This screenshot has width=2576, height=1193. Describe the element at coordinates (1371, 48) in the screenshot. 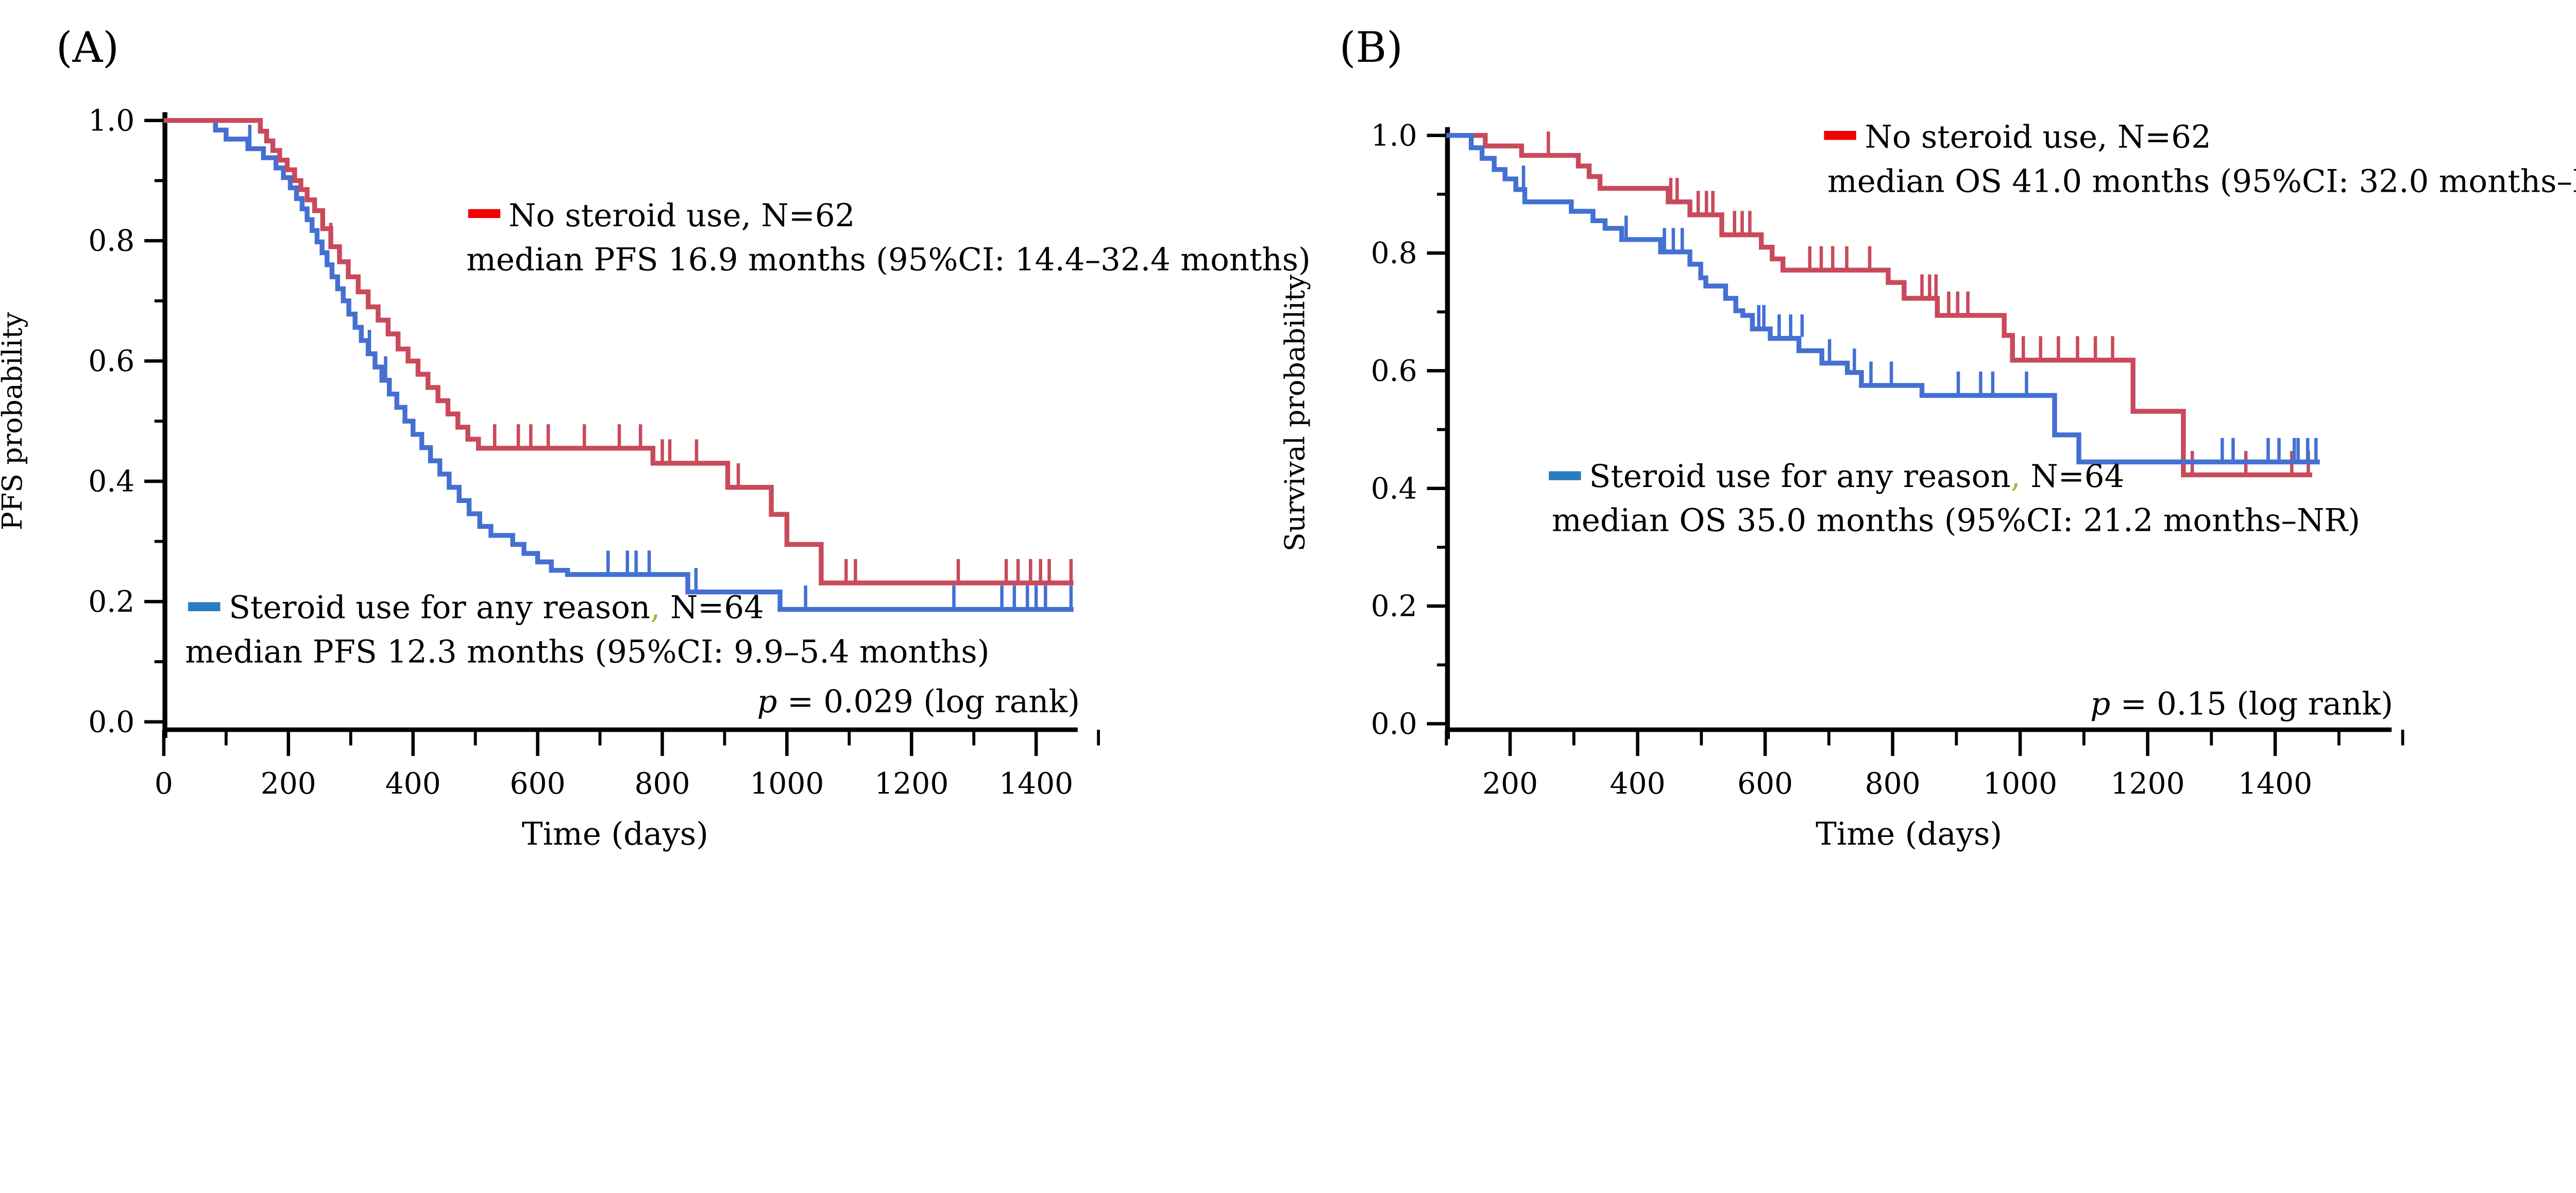

I see `panel-b-letter: (B)` at that location.